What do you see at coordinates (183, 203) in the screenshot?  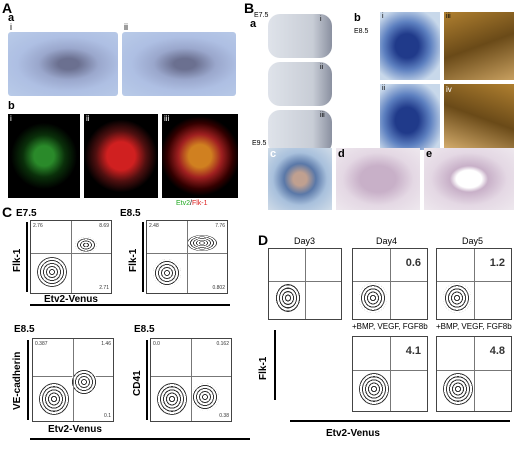 I see `legend-green: Etv2` at bounding box center [183, 203].